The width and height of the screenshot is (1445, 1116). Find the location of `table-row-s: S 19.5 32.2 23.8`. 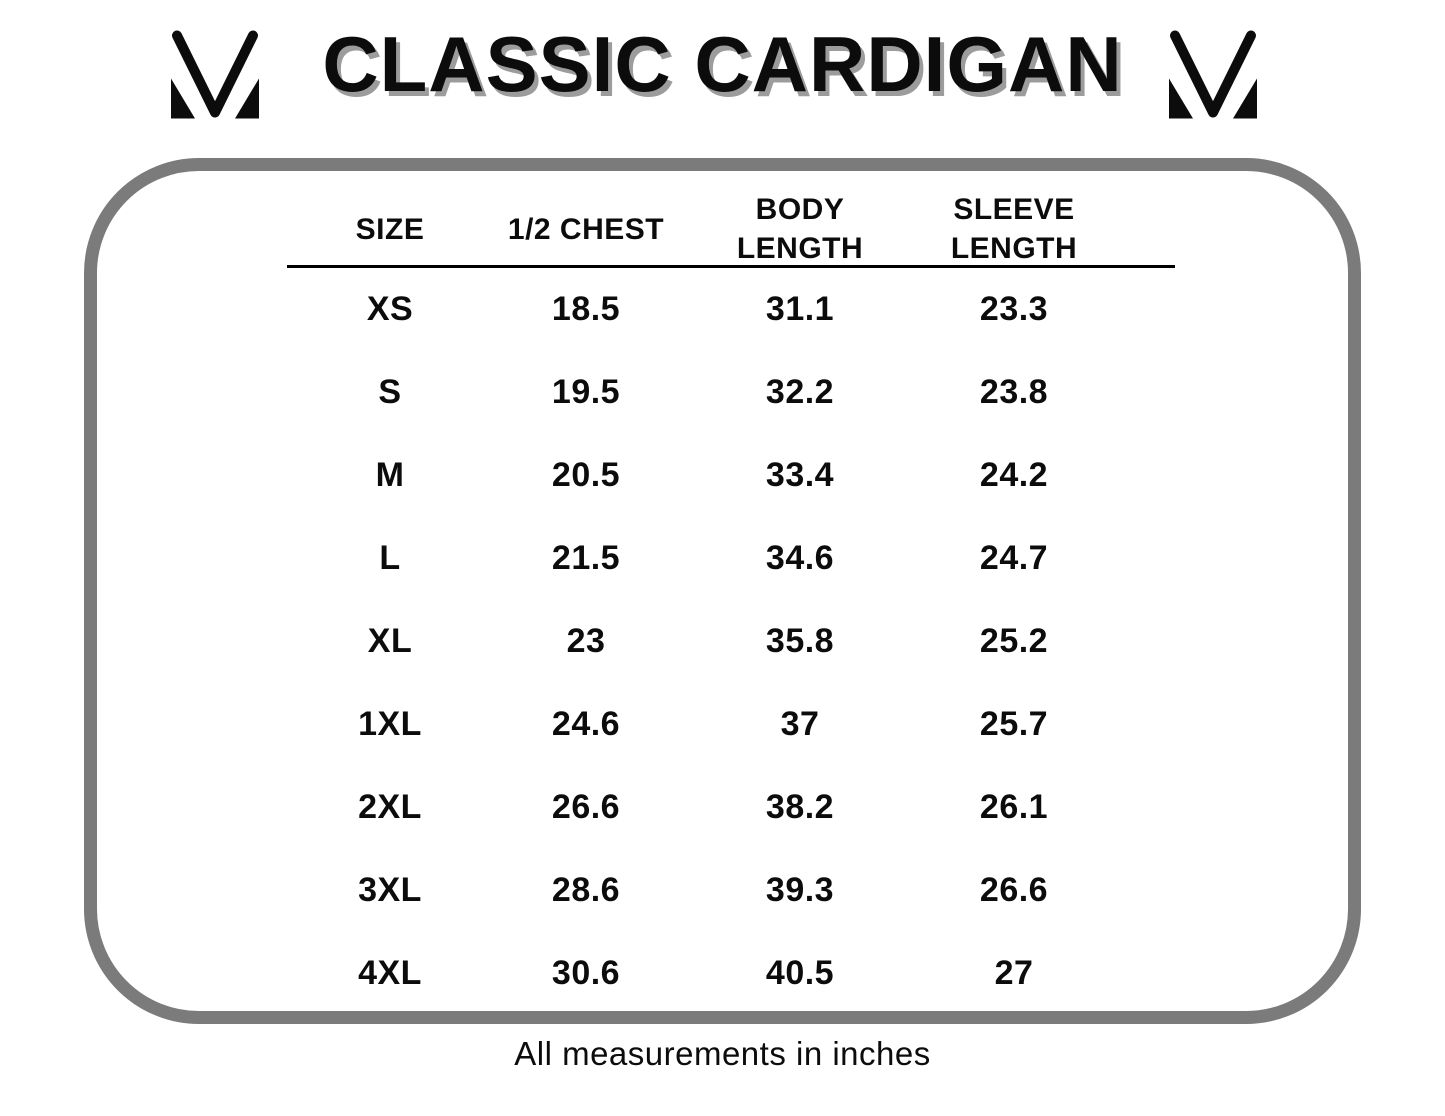

table-row-s: S 19.5 32.2 23.8 is located at coordinates (731, 392).